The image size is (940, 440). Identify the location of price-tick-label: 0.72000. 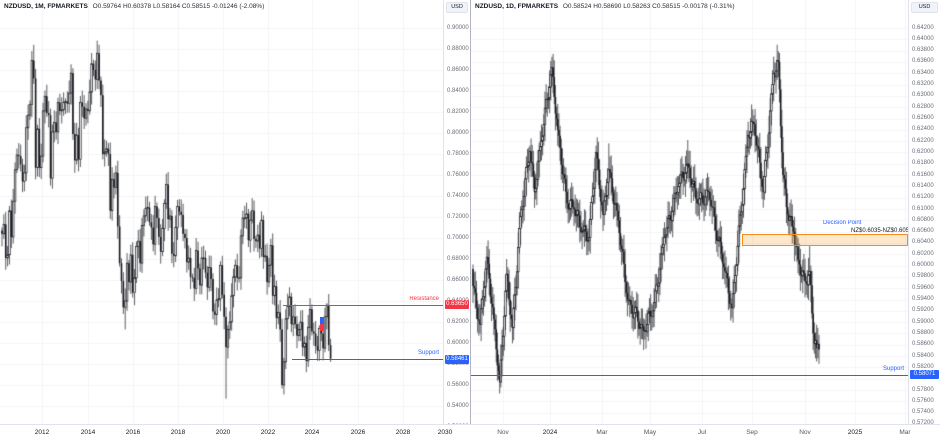
(458, 216).